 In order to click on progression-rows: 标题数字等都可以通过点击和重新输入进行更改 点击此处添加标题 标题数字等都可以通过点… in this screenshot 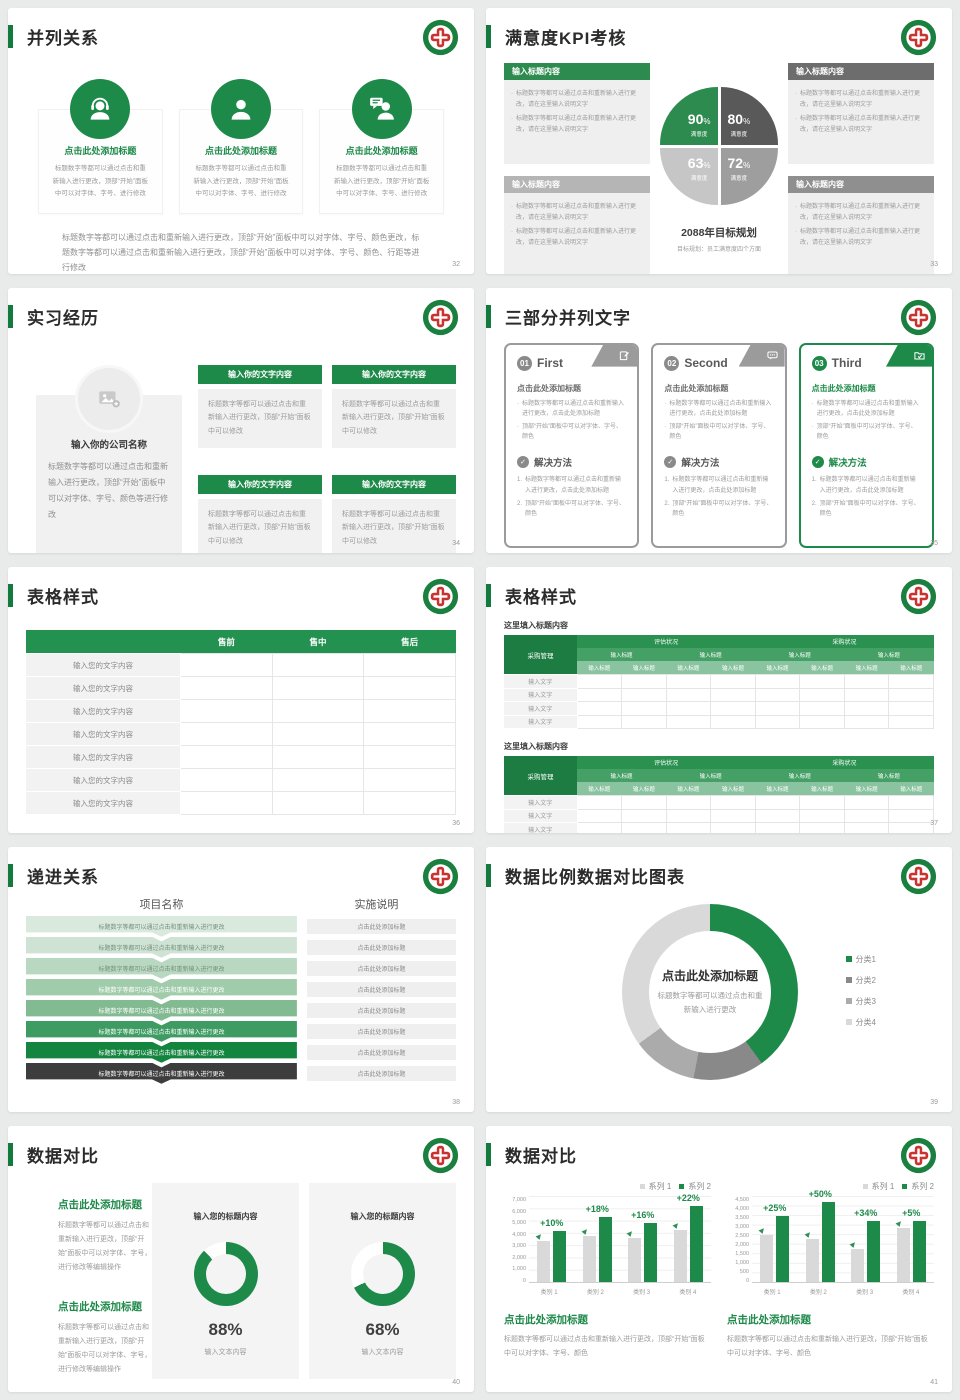, I will do `click(241, 999)`.